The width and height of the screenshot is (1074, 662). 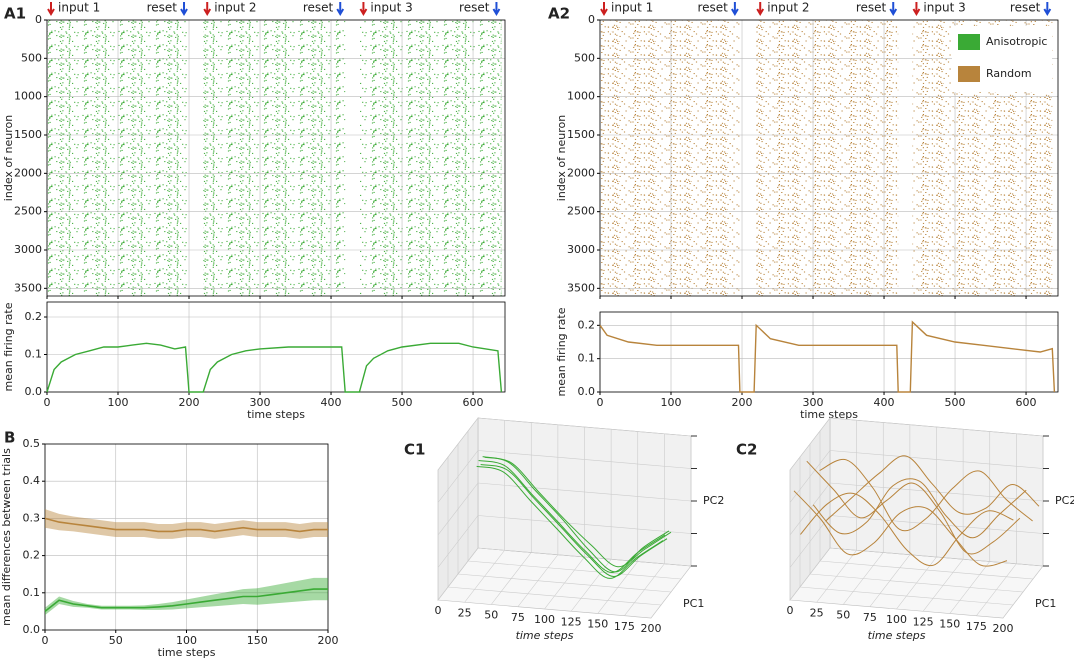 I want to click on y-tick-label: 0.3, so click(x=32, y=517).